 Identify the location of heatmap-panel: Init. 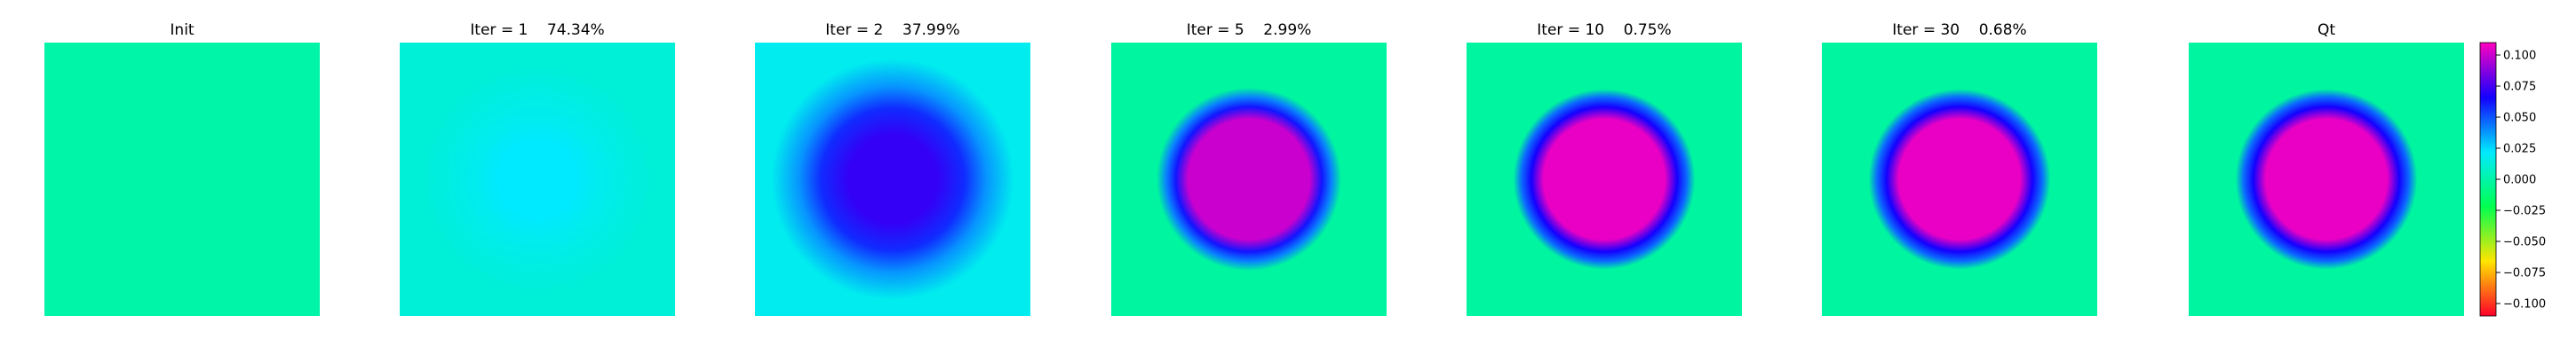
(182, 168).